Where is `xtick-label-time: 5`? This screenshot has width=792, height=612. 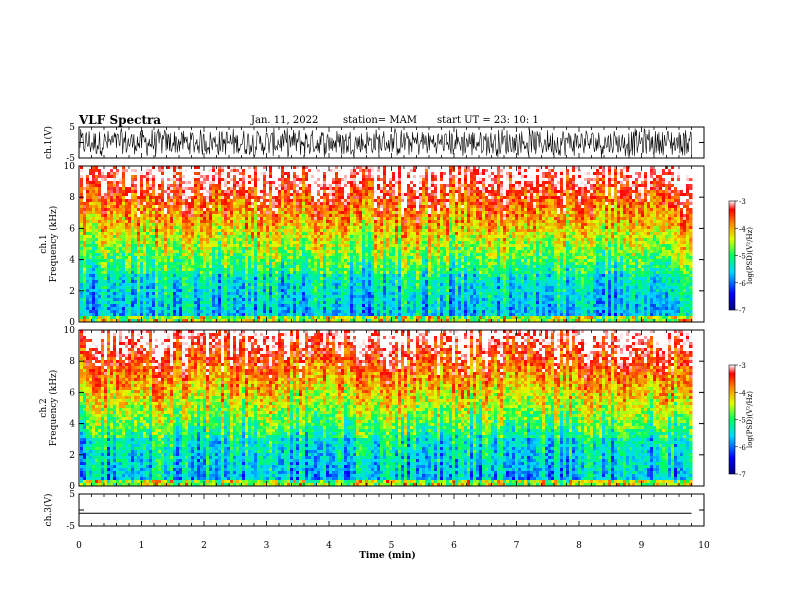
xtick-label-time: 5 is located at coordinates (392, 546).